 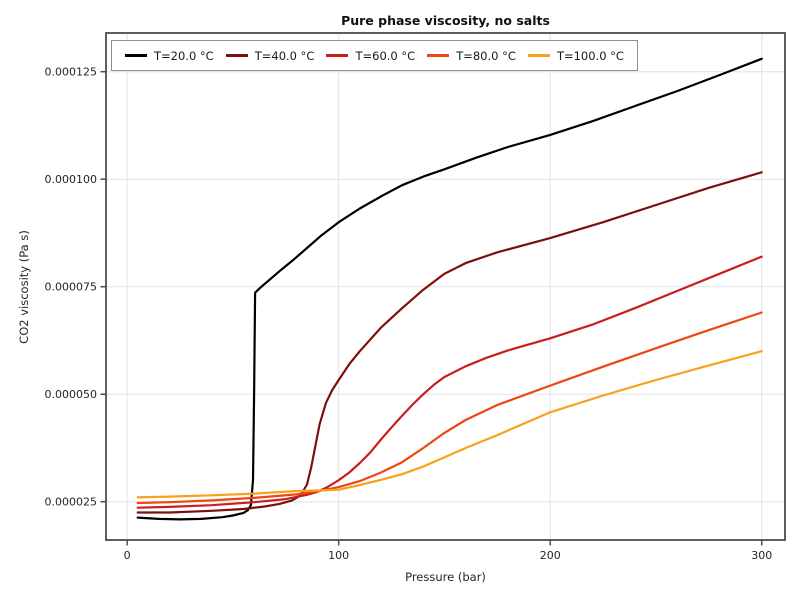 What do you see at coordinates (486, 55) in the screenshot?
I see `legend-label: T=80.0 °C` at bounding box center [486, 55].